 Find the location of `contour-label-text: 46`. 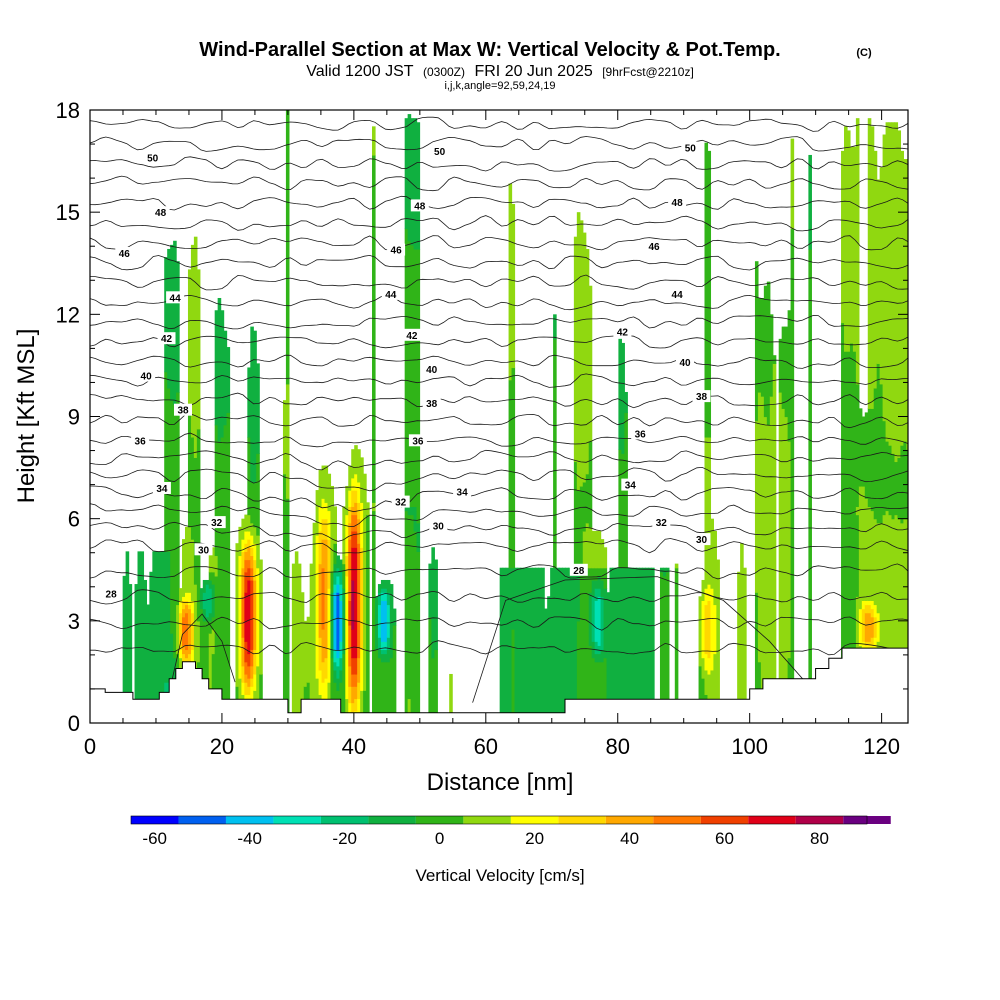

contour-label-text: 46 is located at coordinates (654, 247).